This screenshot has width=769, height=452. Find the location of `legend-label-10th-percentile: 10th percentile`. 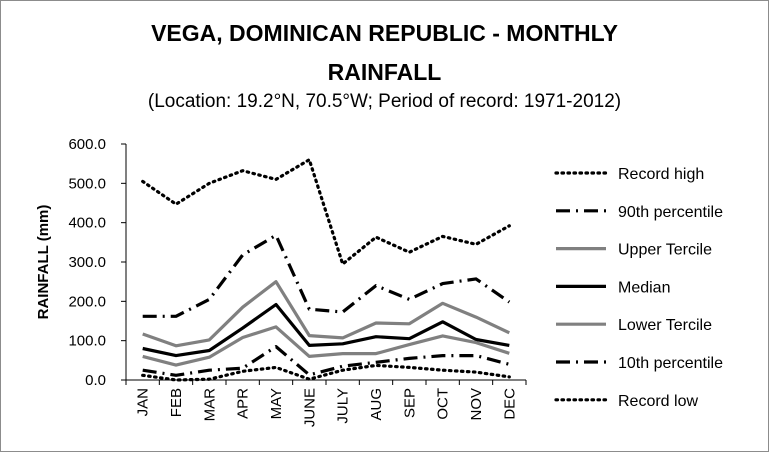

legend-label-10th-percentile: 10th percentile is located at coordinates (670, 363).